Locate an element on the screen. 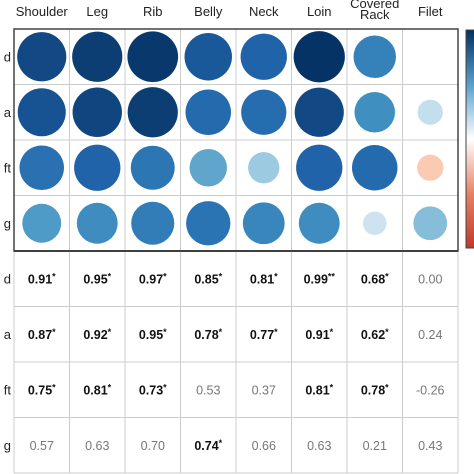 Image resolution: width=474 pixels, height=474 pixels. correlation-value-label: 0.73* is located at coordinates (153, 389).